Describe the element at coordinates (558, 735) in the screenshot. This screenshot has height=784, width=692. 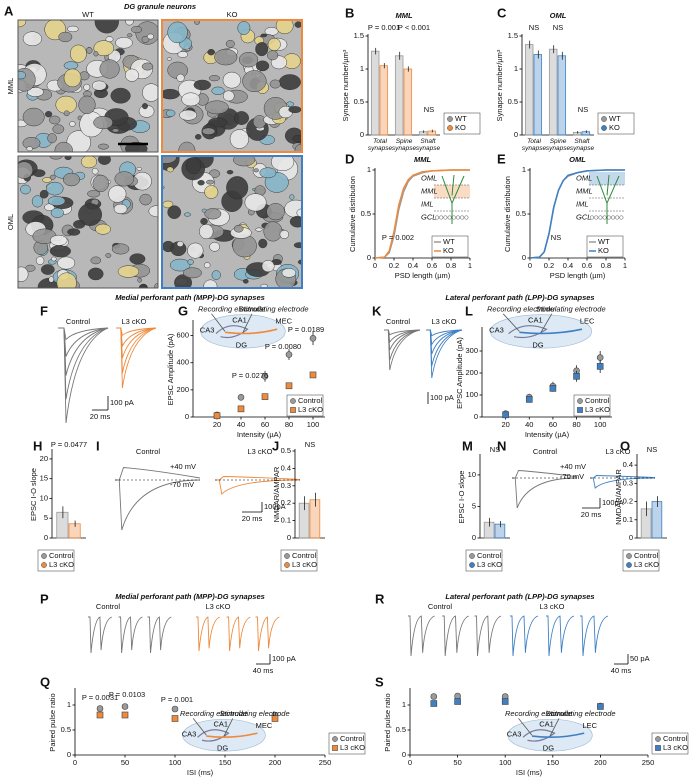
I see `pathway` at that location.